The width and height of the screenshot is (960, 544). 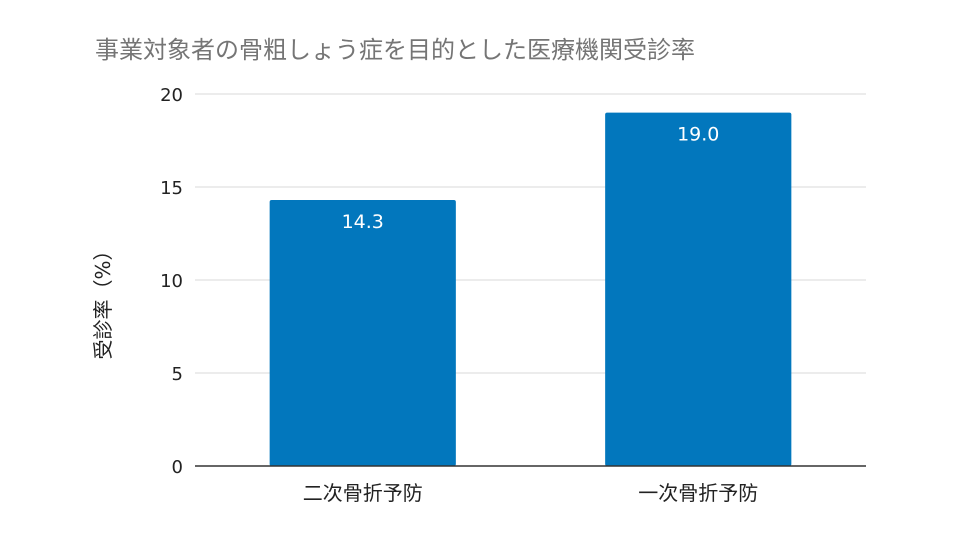 What do you see at coordinates (698, 493) in the screenshot?
I see `x-tick-label: 一次骨折予防` at bounding box center [698, 493].